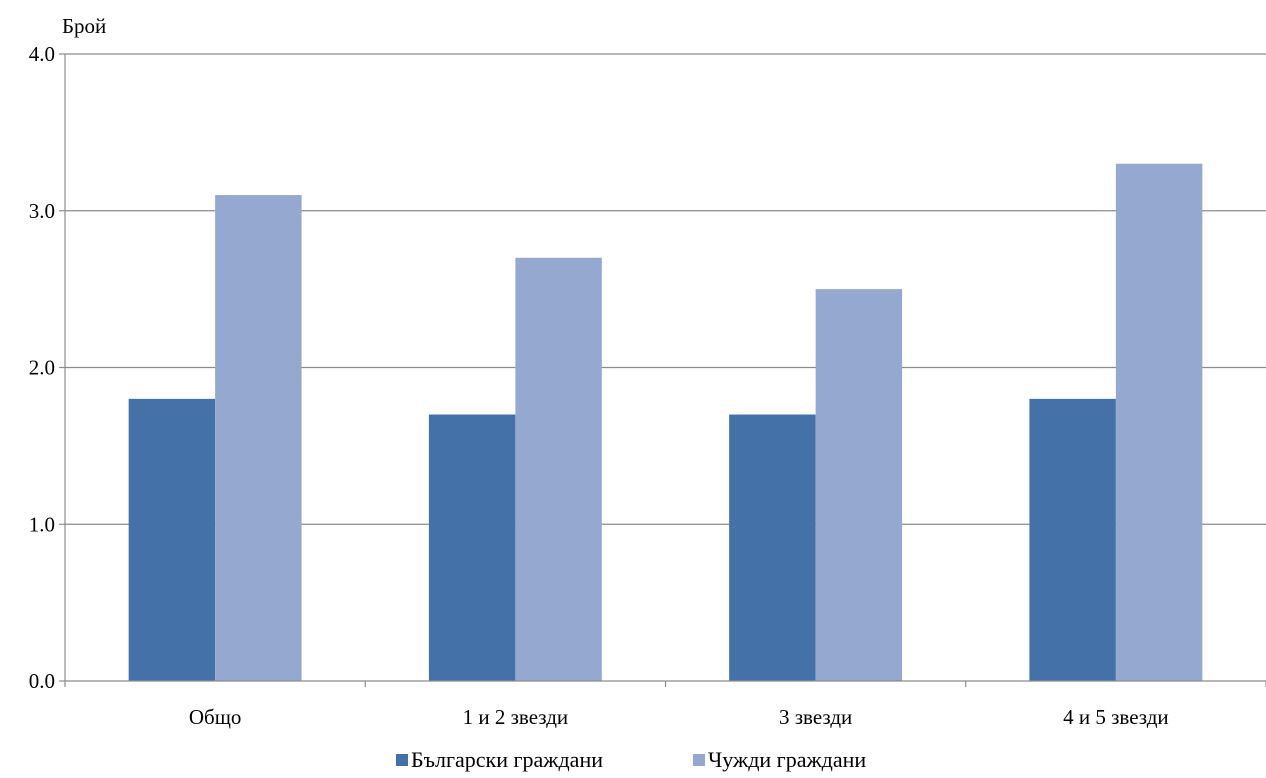  I want to click on y-tick-label: 3.0, so click(42, 211).